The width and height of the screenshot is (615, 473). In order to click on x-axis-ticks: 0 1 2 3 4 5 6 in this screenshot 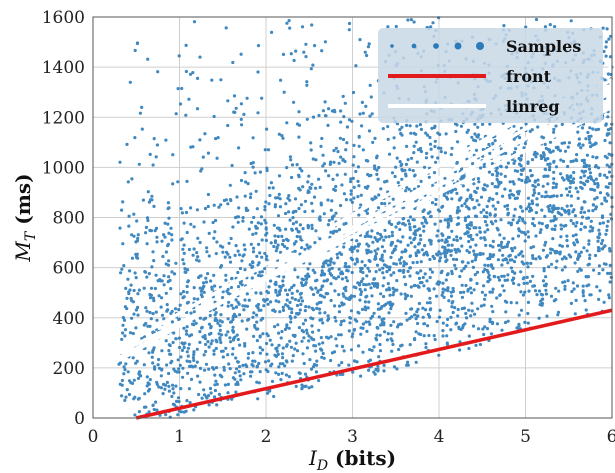, I will do `click(351, 437)`.